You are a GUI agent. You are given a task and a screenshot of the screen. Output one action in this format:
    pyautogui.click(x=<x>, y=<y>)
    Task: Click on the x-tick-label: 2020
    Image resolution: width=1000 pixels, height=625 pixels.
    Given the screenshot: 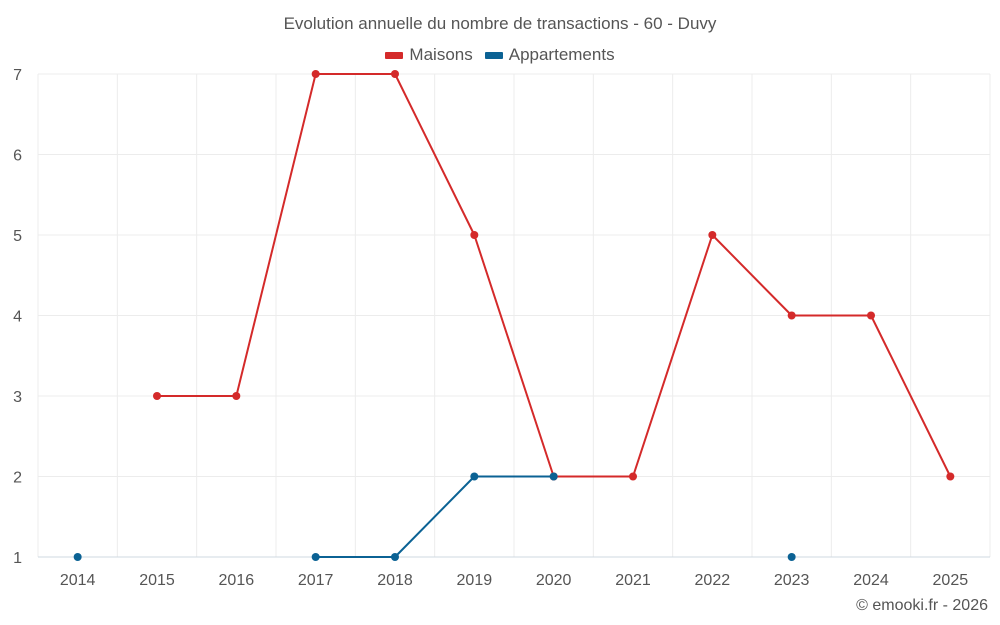 What is the action you would take?
    pyautogui.click(x=554, y=580)
    